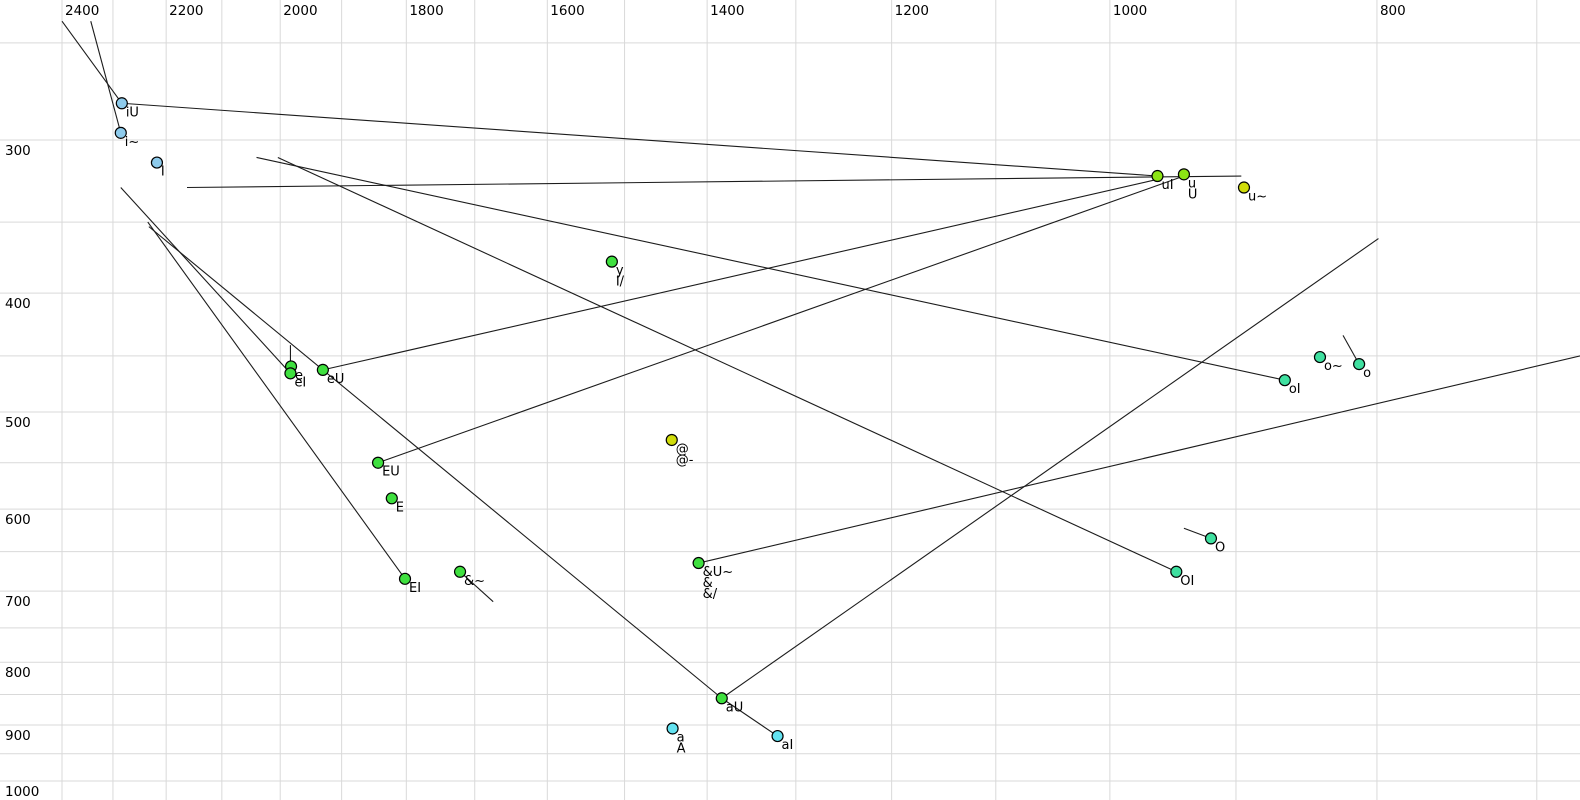  What do you see at coordinates (1192, 183) in the screenshot?
I see `vowel-label-u: u` at bounding box center [1192, 183].